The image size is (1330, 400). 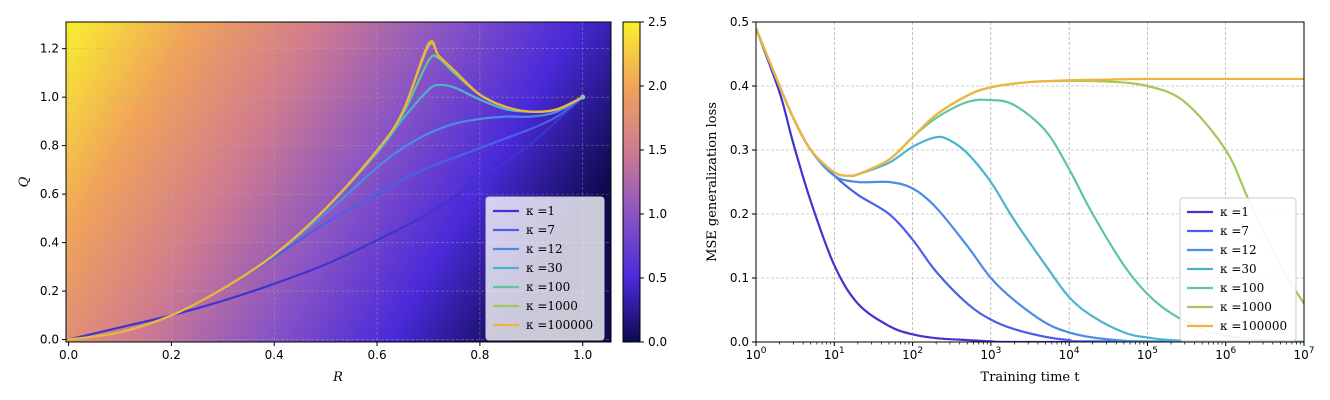 I want to click on left-y-tick-label: 1.0, so click(x=49, y=97).